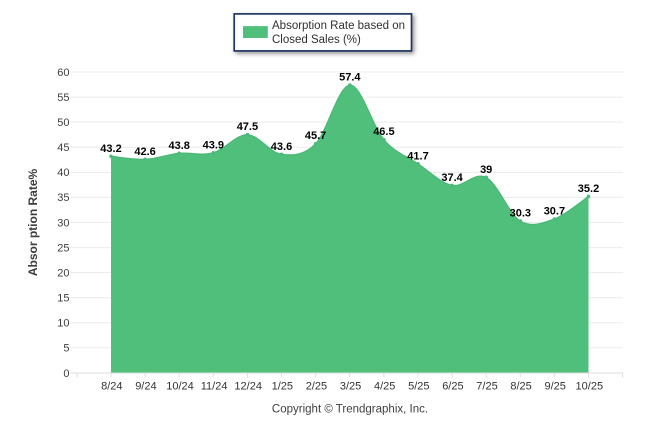 This screenshot has height=439, width=646. Describe the element at coordinates (383, 132) in the screenshot. I see `svg-text: 46.5` at that location.